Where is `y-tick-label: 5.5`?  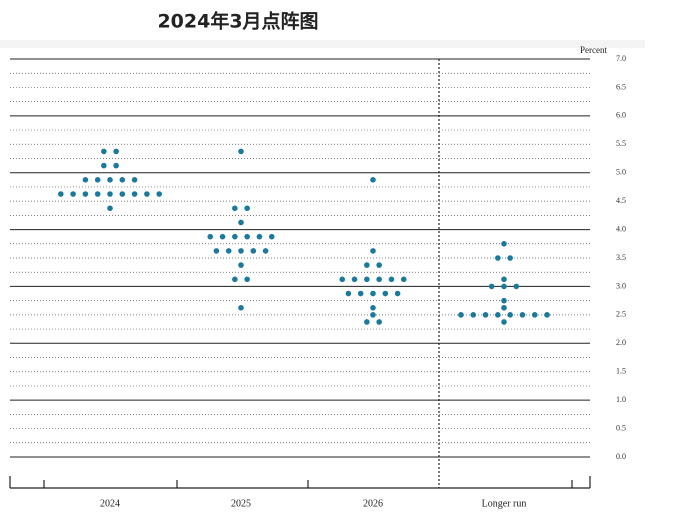
y-tick-label: 5.5 is located at coordinates (621, 143).